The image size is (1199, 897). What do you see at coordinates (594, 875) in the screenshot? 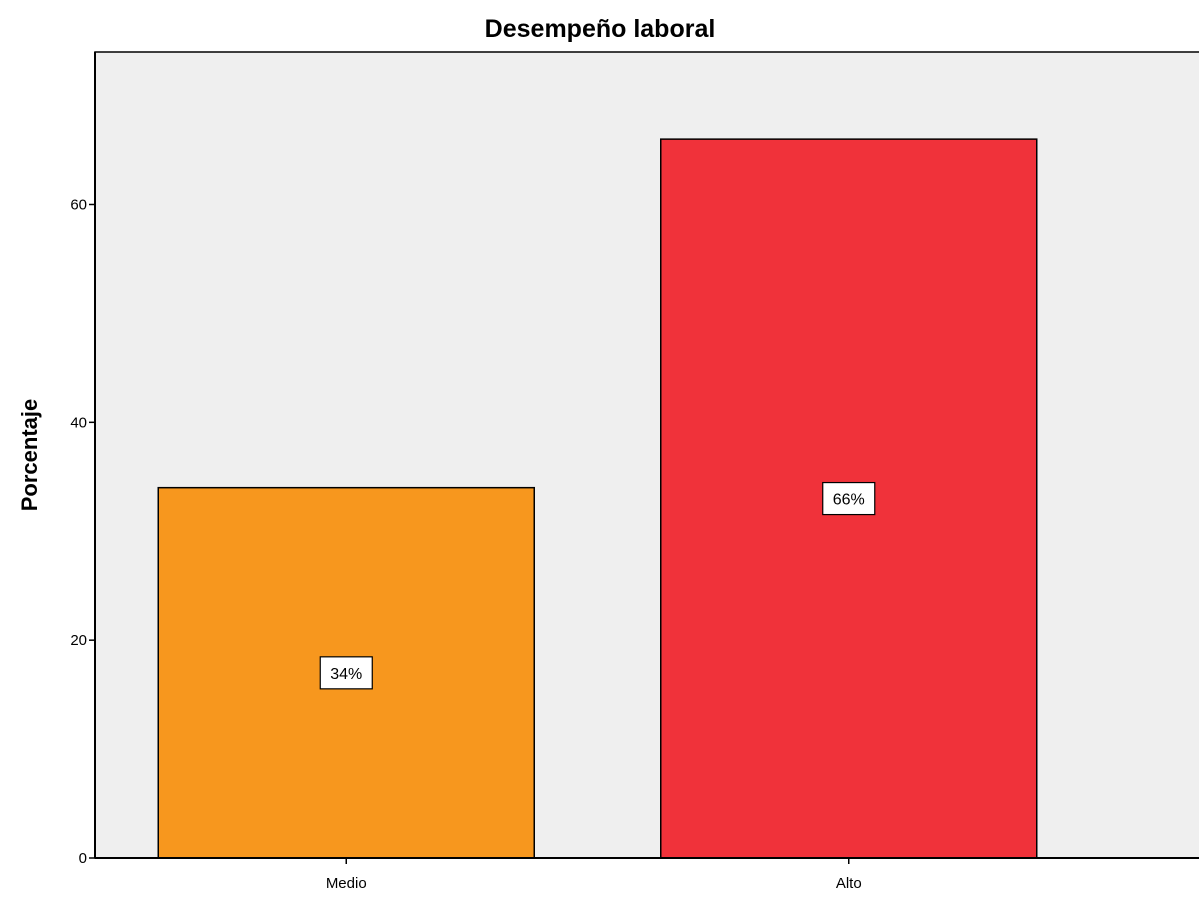
I see `x-axis-ticks: Medio Alto` at bounding box center [594, 875].